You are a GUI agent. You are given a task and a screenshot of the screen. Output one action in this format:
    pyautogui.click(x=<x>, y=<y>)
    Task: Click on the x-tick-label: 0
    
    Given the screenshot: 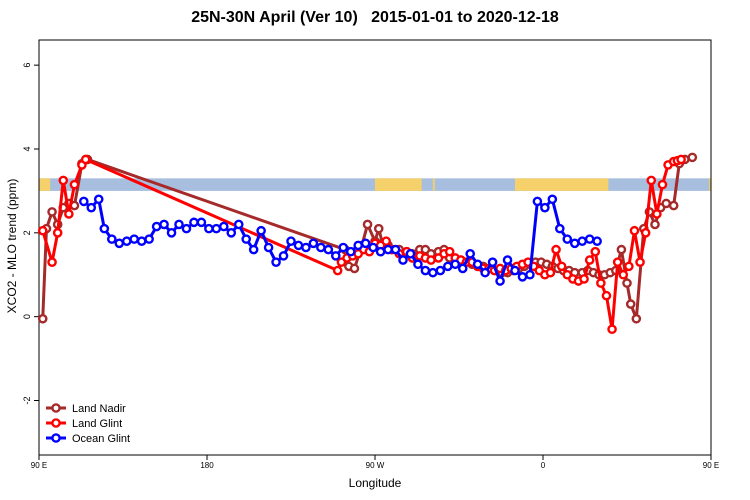 What is the action you would take?
    pyautogui.click(x=543, y=465)
    